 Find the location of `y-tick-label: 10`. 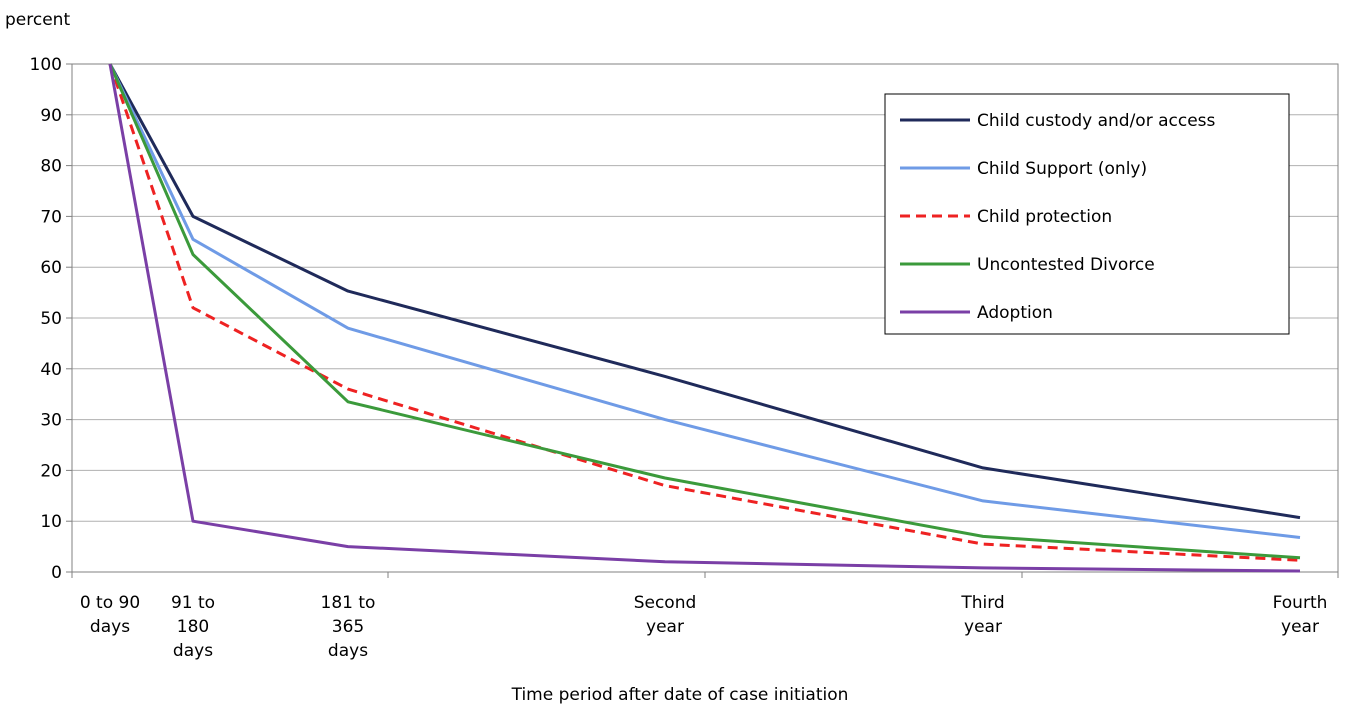

y-tick-label: 10 is located at coordinates (51, 522).